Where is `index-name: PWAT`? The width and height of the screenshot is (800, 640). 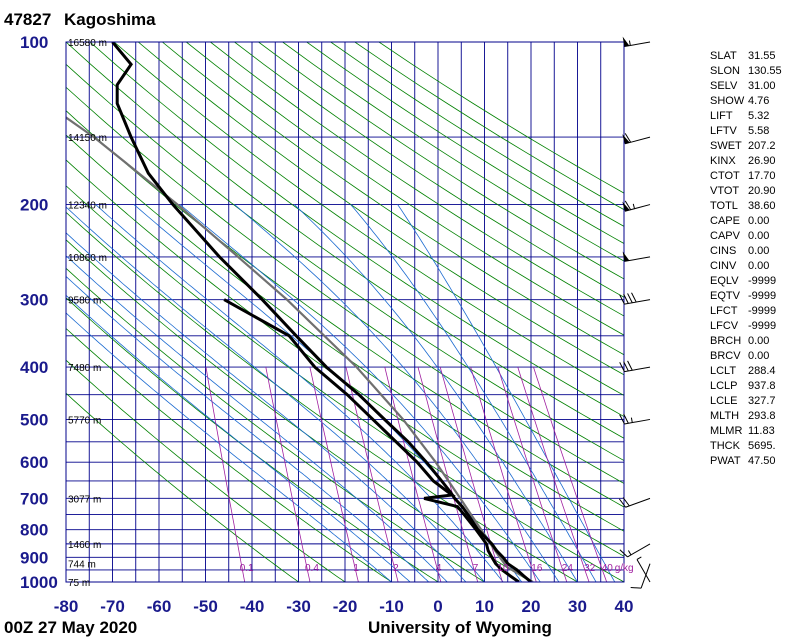
index-name: PWAT is located at coordinates (725, 461).